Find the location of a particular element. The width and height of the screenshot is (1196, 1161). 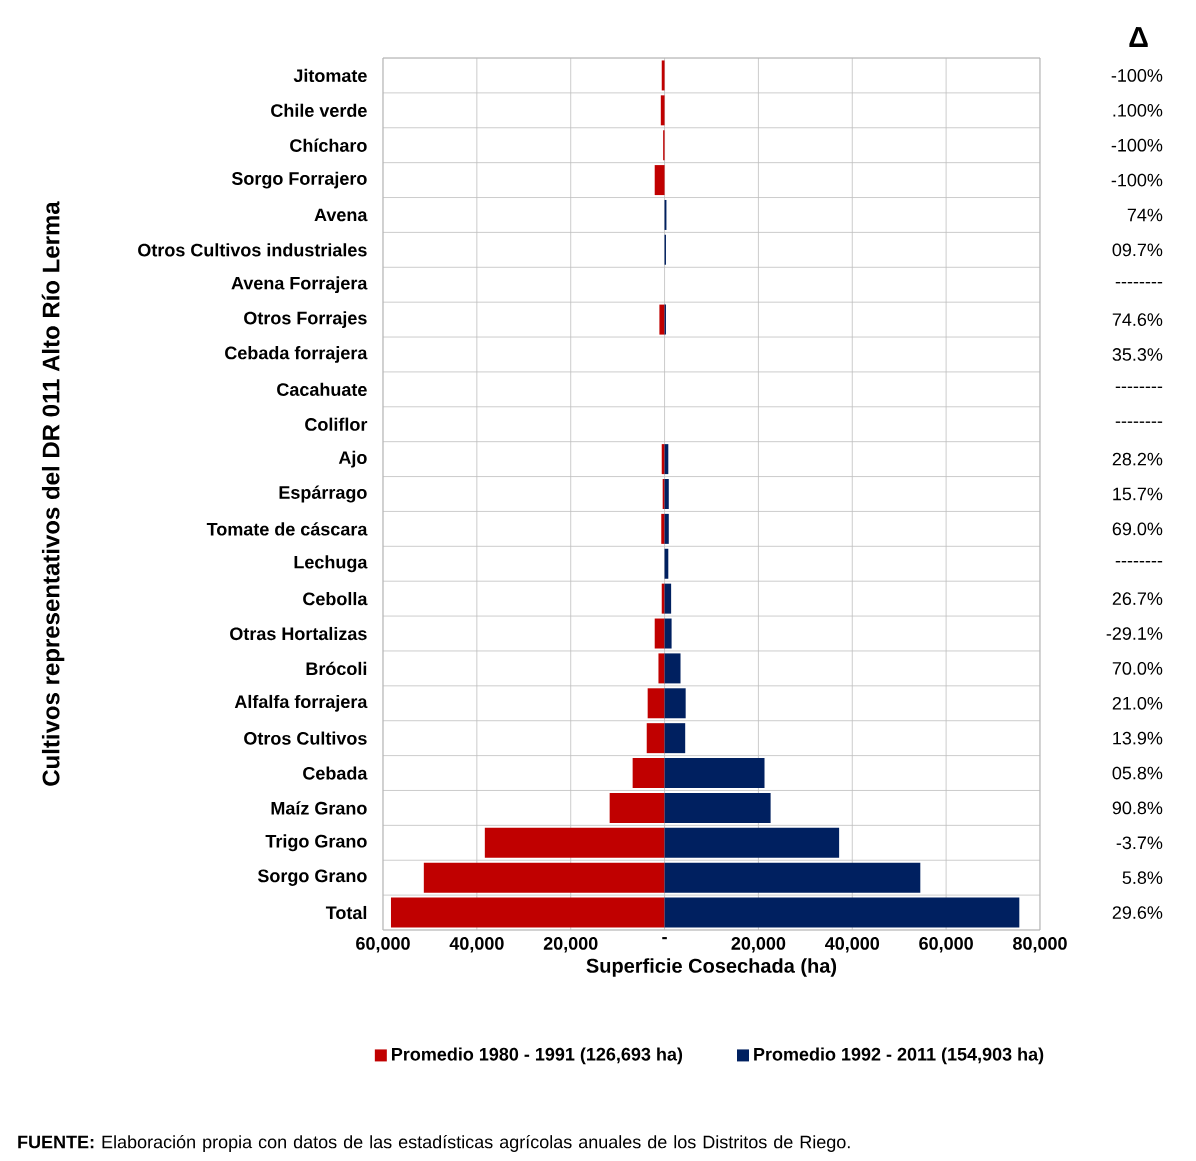

text: -29.1% is located at coordinates (1134, 633).